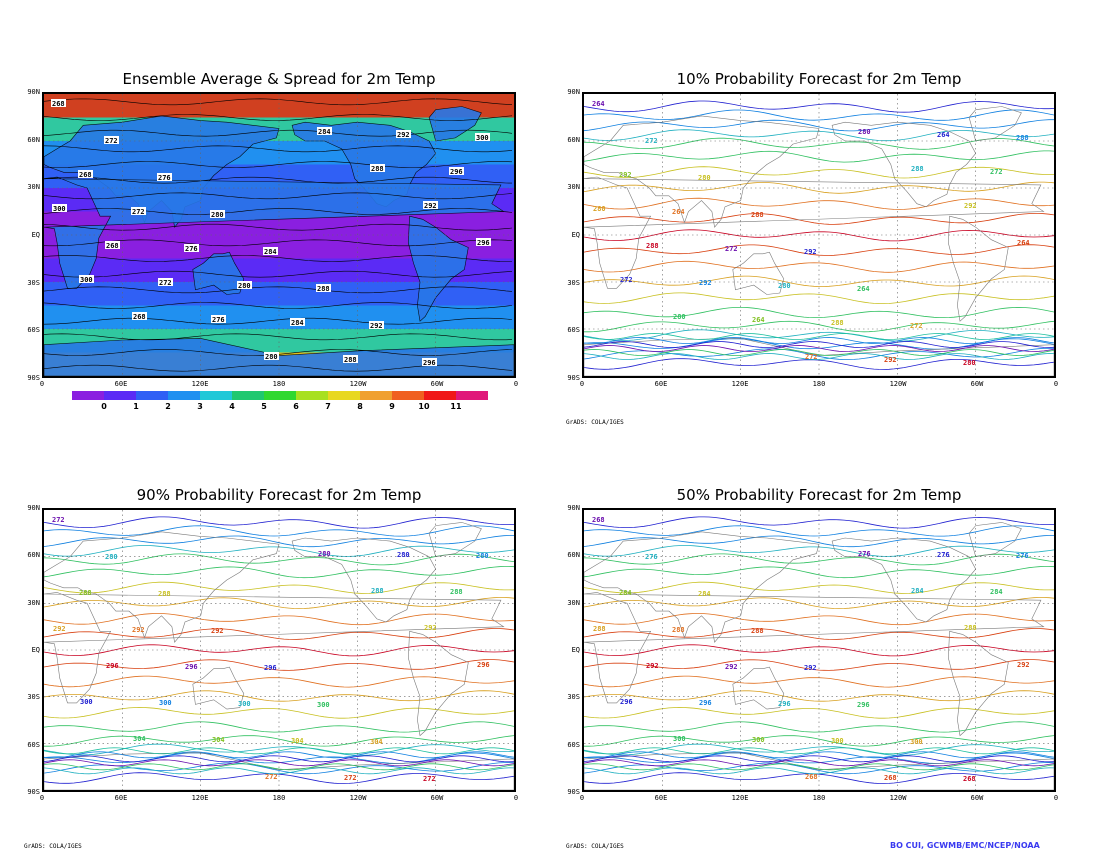 This screenshot has height=850, width=1100. I want to click on land-outline, so click(218, 273).